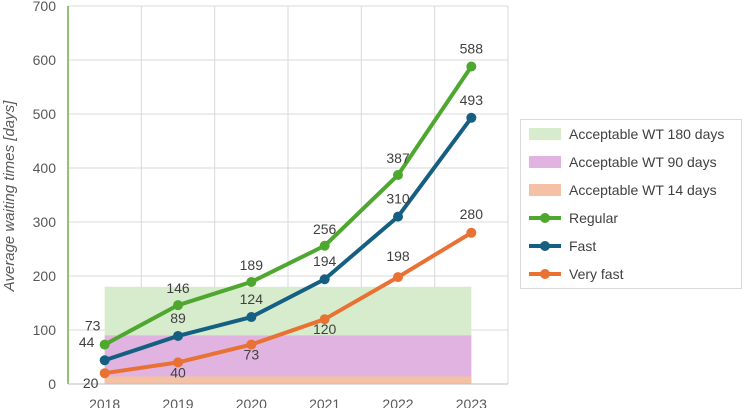  What do you see at coordinates (45, 222) in the screenshot?
I see `y-tick-label: 300` at bounding box center [45, 222].